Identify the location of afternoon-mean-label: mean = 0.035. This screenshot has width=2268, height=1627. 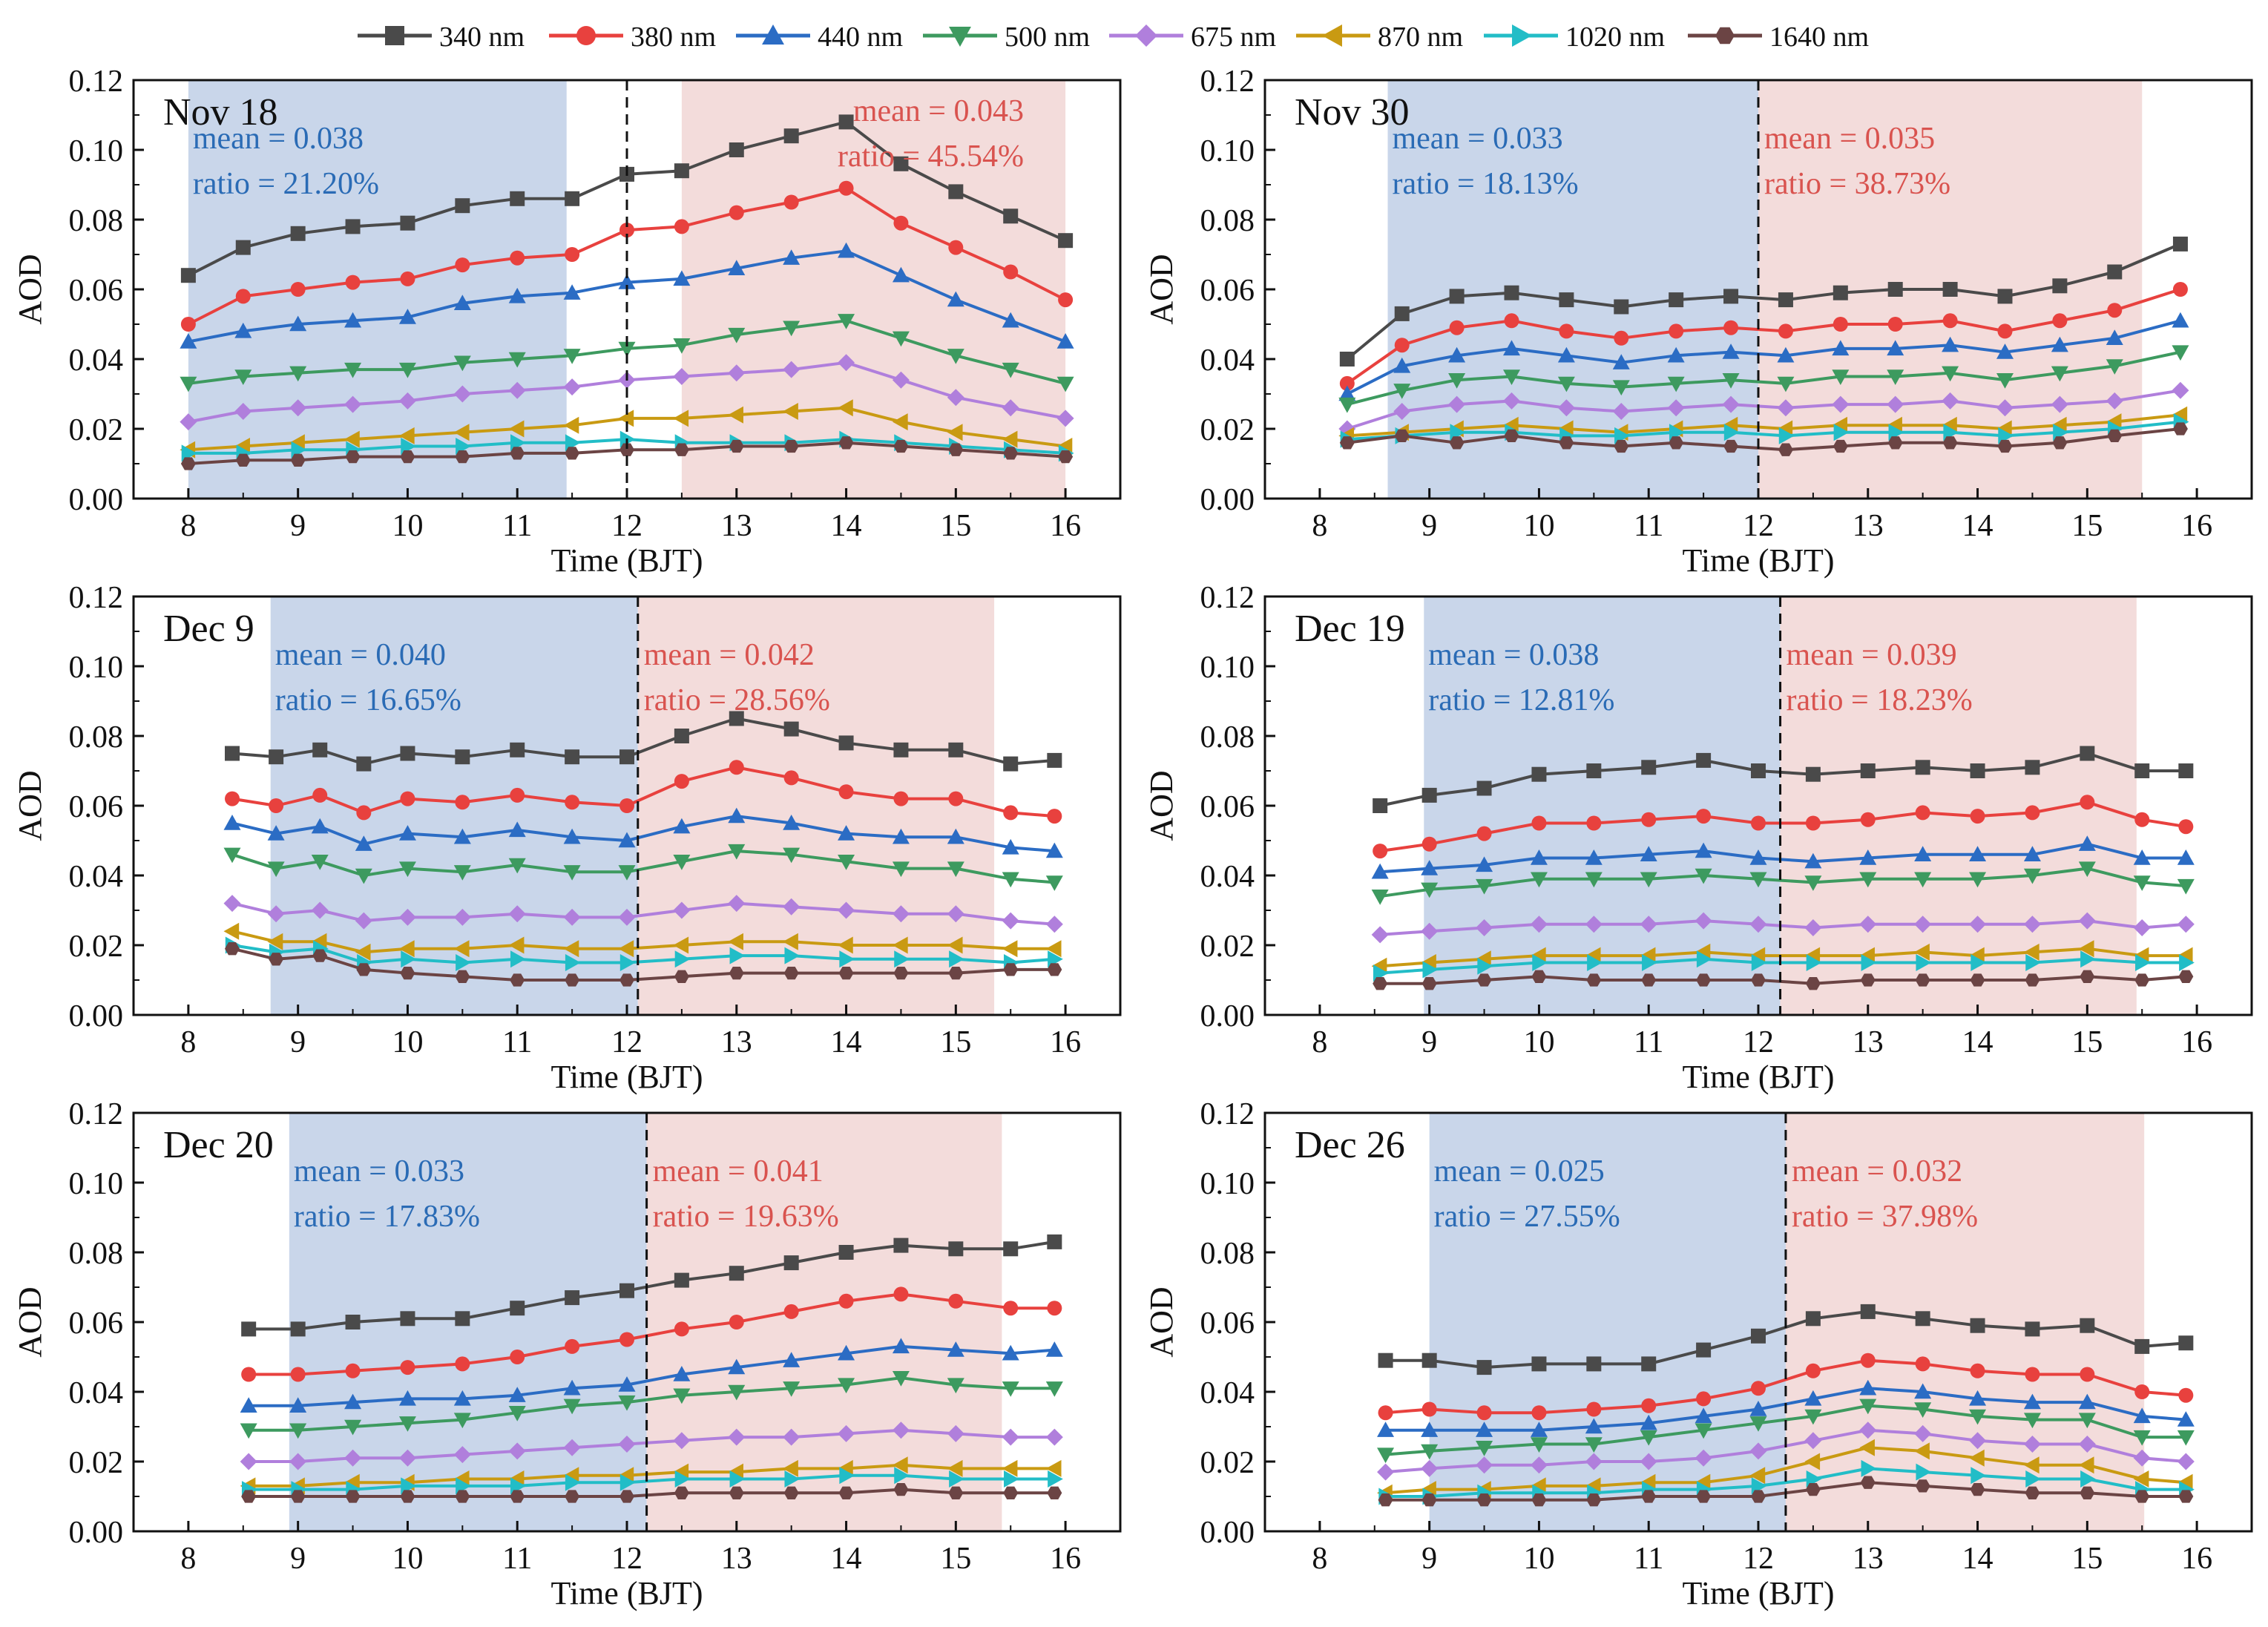
(1849, 139).